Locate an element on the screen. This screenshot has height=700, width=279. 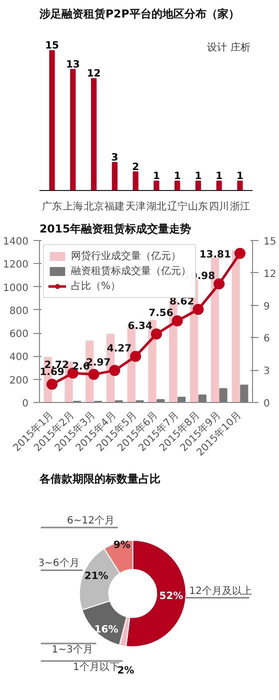
data-label: 4.27 is located at coordinates (119, 348).